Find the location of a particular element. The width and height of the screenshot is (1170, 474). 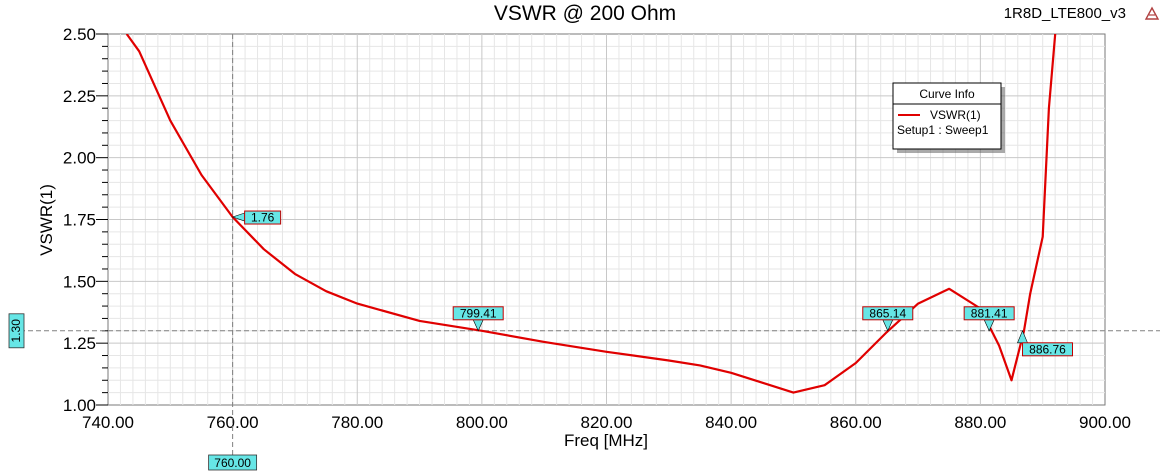

y-tick-label: 1.00 is located at coordinates (79, 405).